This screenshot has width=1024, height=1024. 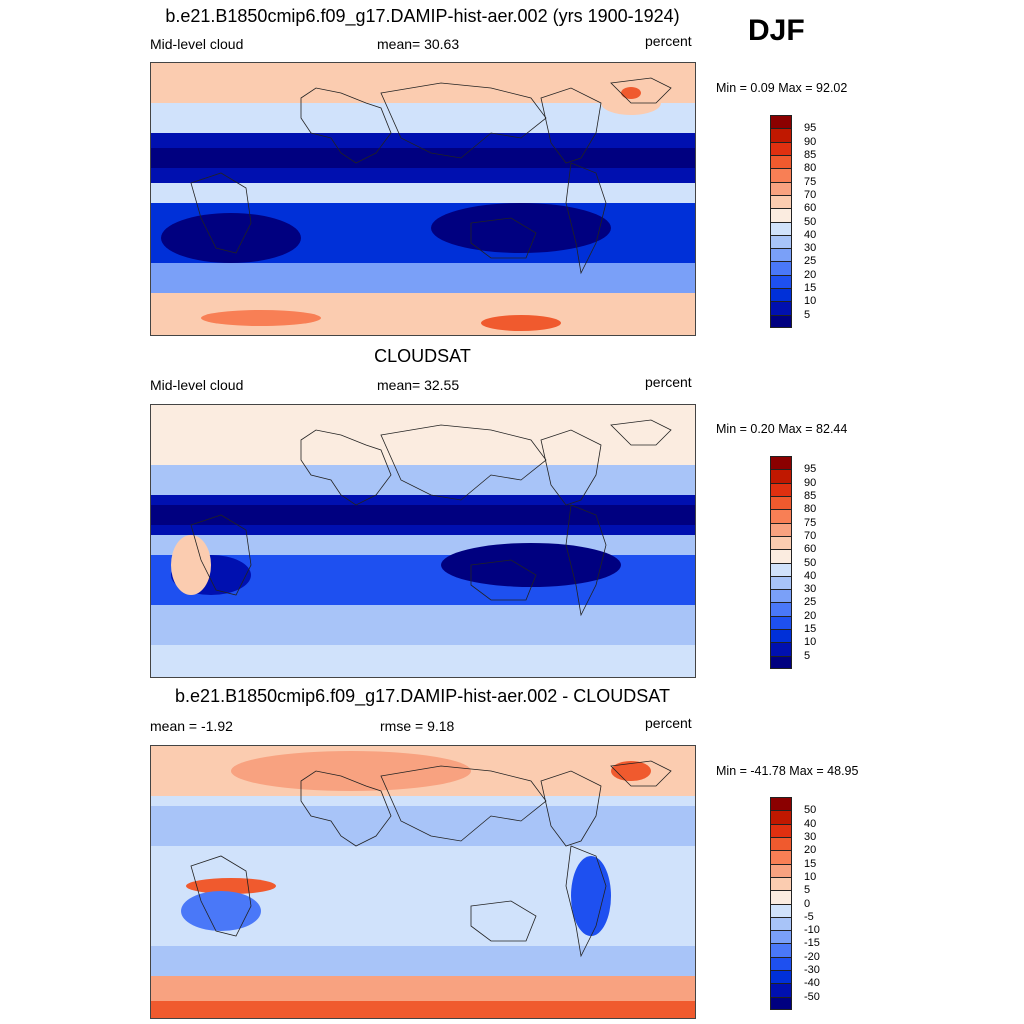 I want to click on field-neg-africa, so click(x=221, y=911).